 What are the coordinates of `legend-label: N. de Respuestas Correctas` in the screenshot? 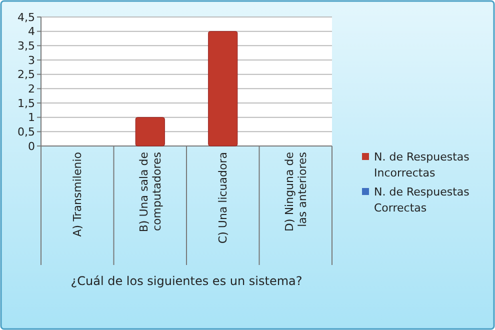 It's located at (422, 199).